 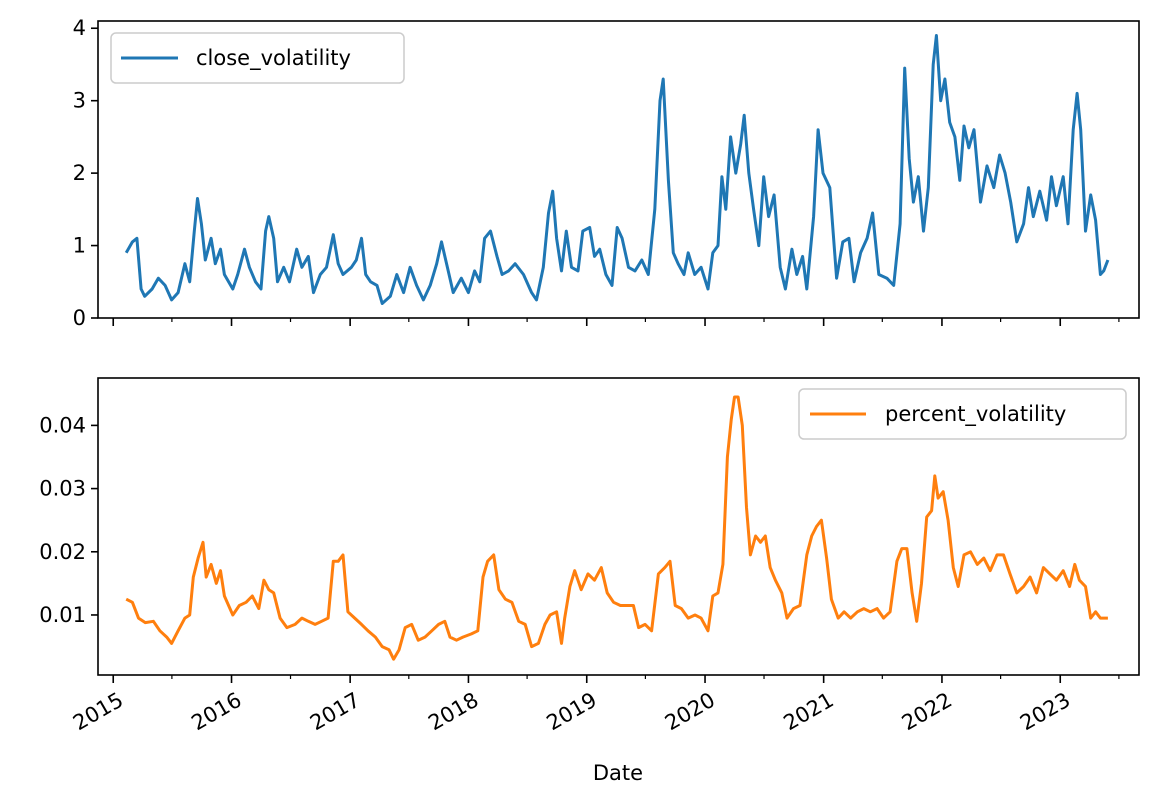 I want to click on top-y-axis: 0 1 2 3 4, so click(x=85, y=173).